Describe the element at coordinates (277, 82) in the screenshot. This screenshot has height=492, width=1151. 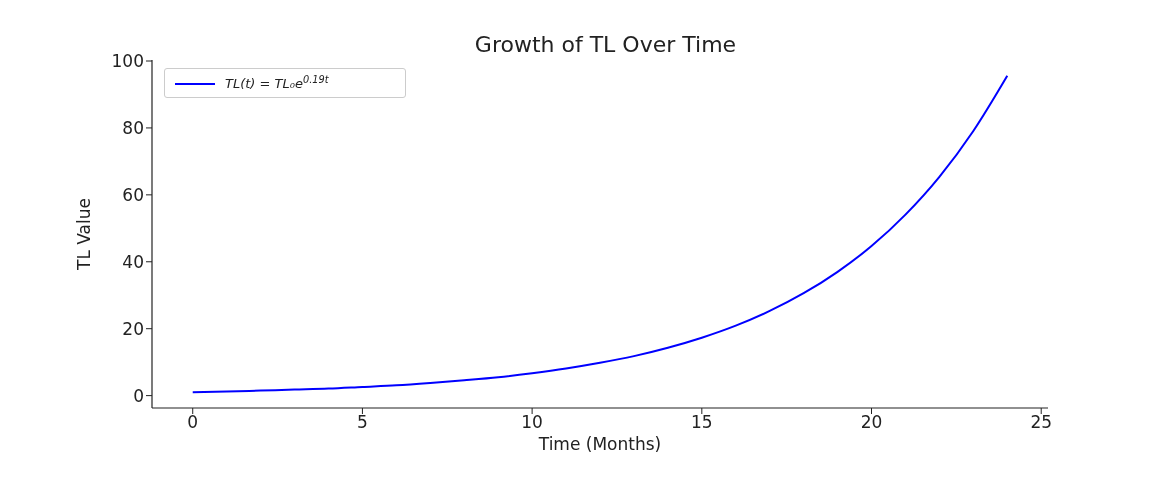
I see `legend-label: TL(t) = TL₀e$^{0.19t}$` at that location.